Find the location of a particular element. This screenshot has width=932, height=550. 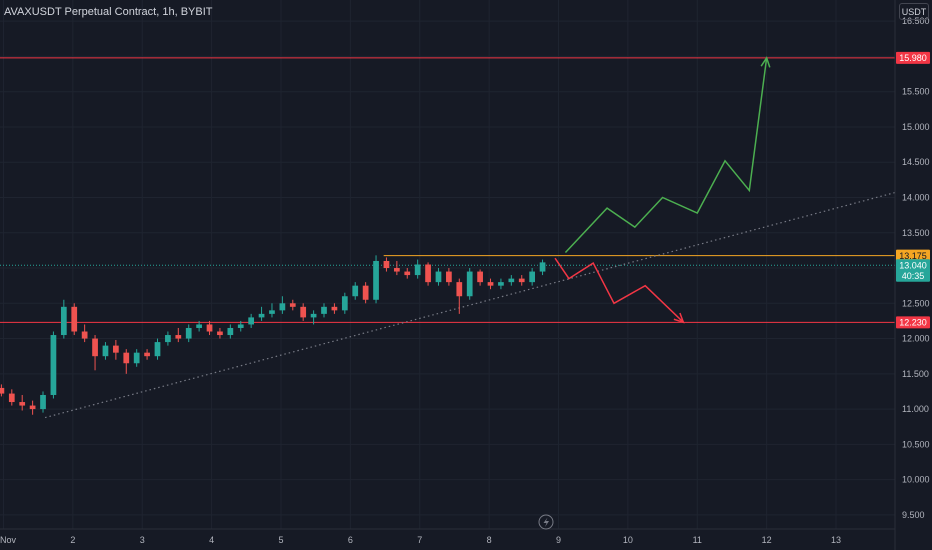

x-tick-label: 7 is located at coordinates (419, 540).